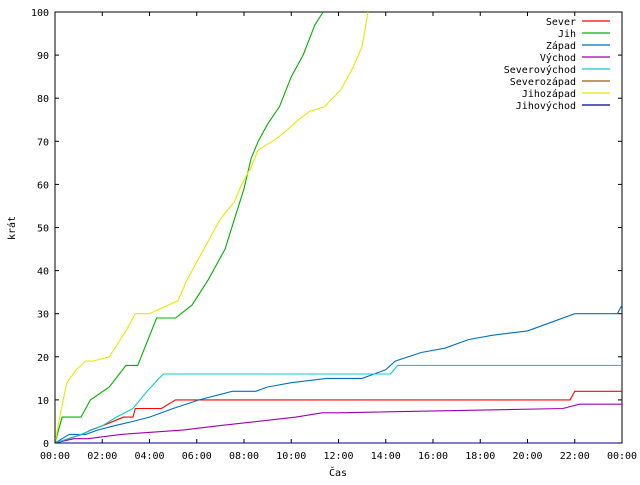  Describe the element at coordinates (558, 58) in the screenshot. I see `legend-label: Východ` at that location.